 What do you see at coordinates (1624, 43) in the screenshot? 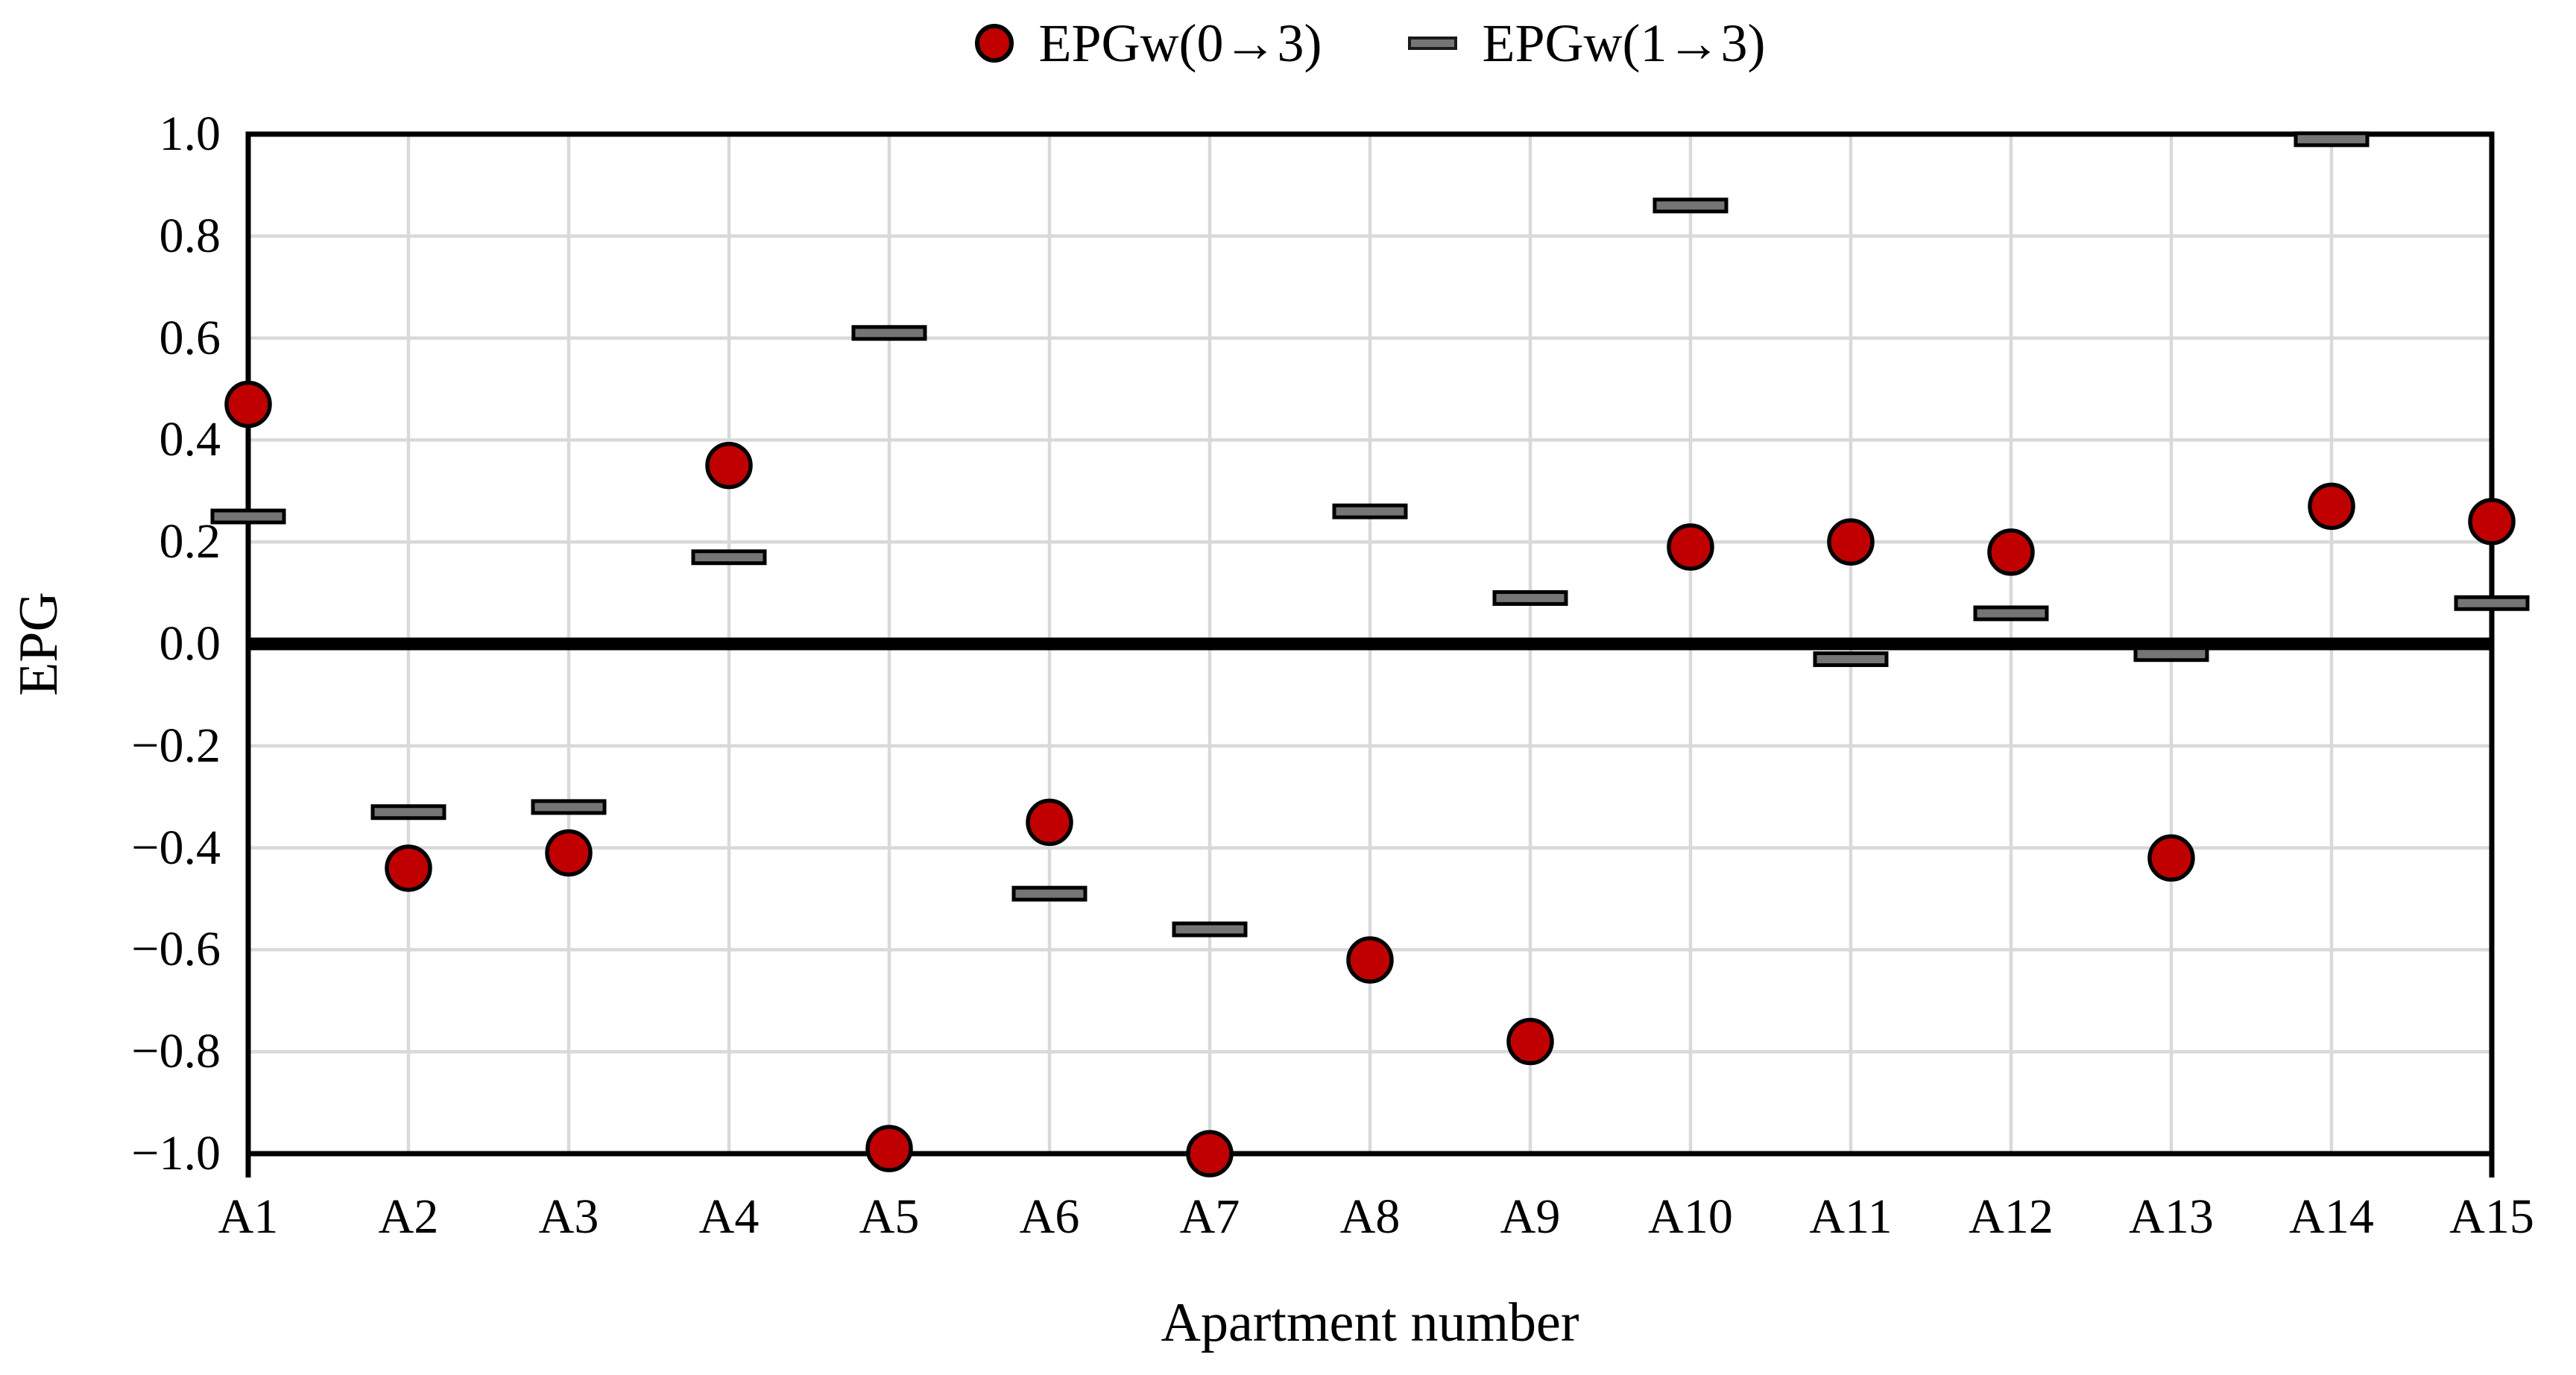
I see `legend-label: EPGw(1→3)` at bounding box center [1624, 43].